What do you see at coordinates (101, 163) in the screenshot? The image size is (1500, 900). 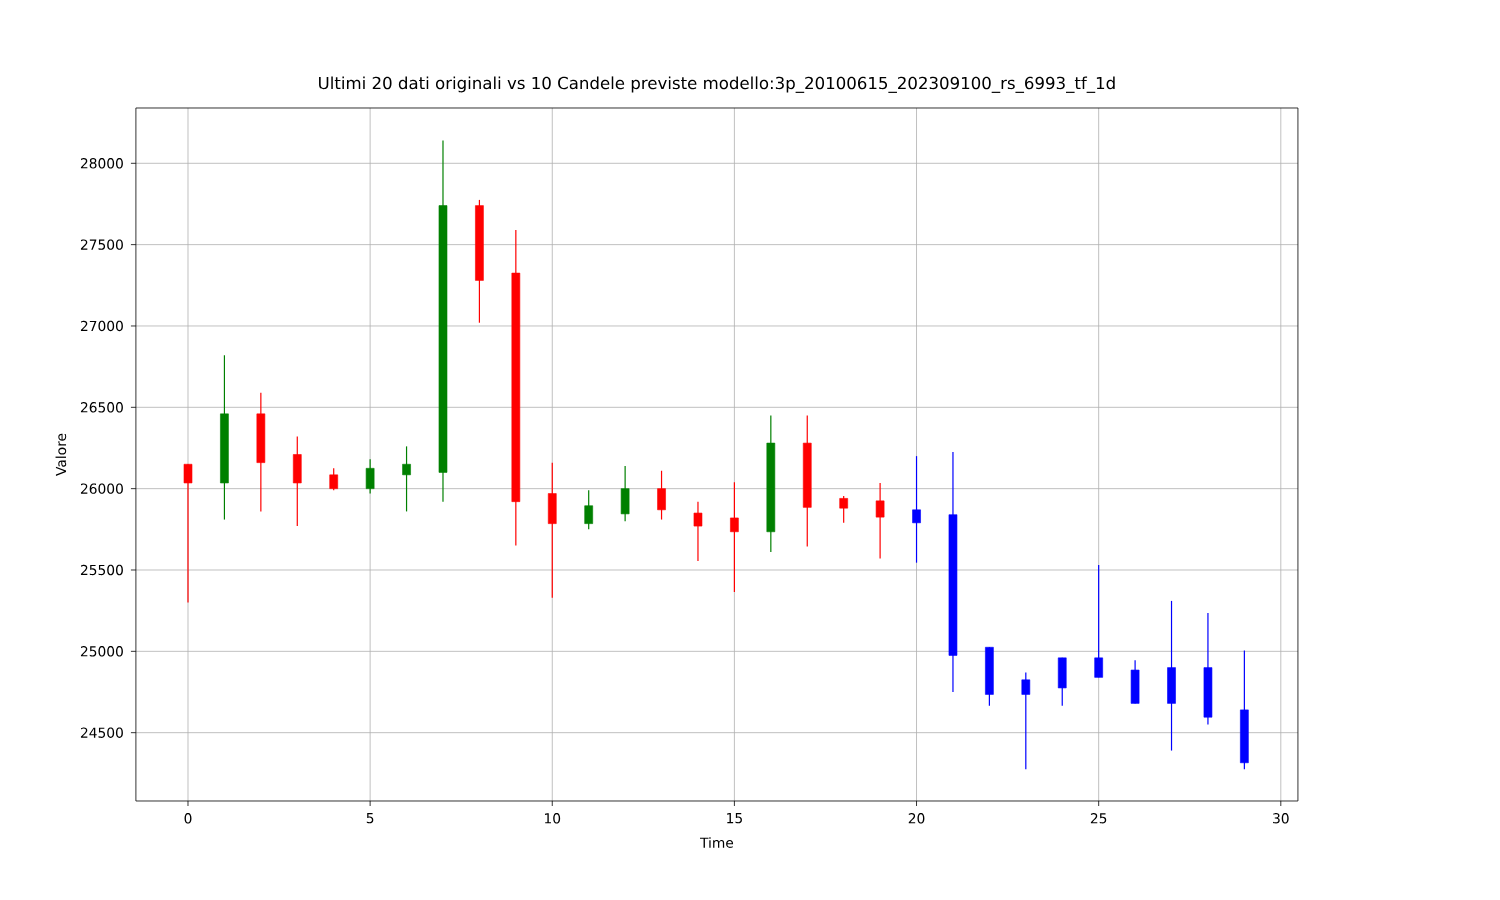 I see `y-tick-label: 28000` at bounding box center [101, 163].